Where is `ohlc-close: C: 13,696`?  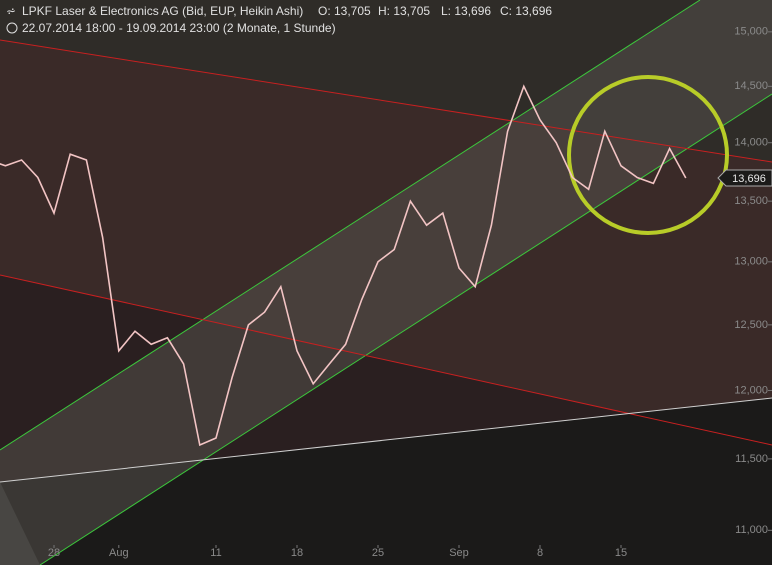 ohlc-close: C: 13,696 is located at coordinates (526, 11).